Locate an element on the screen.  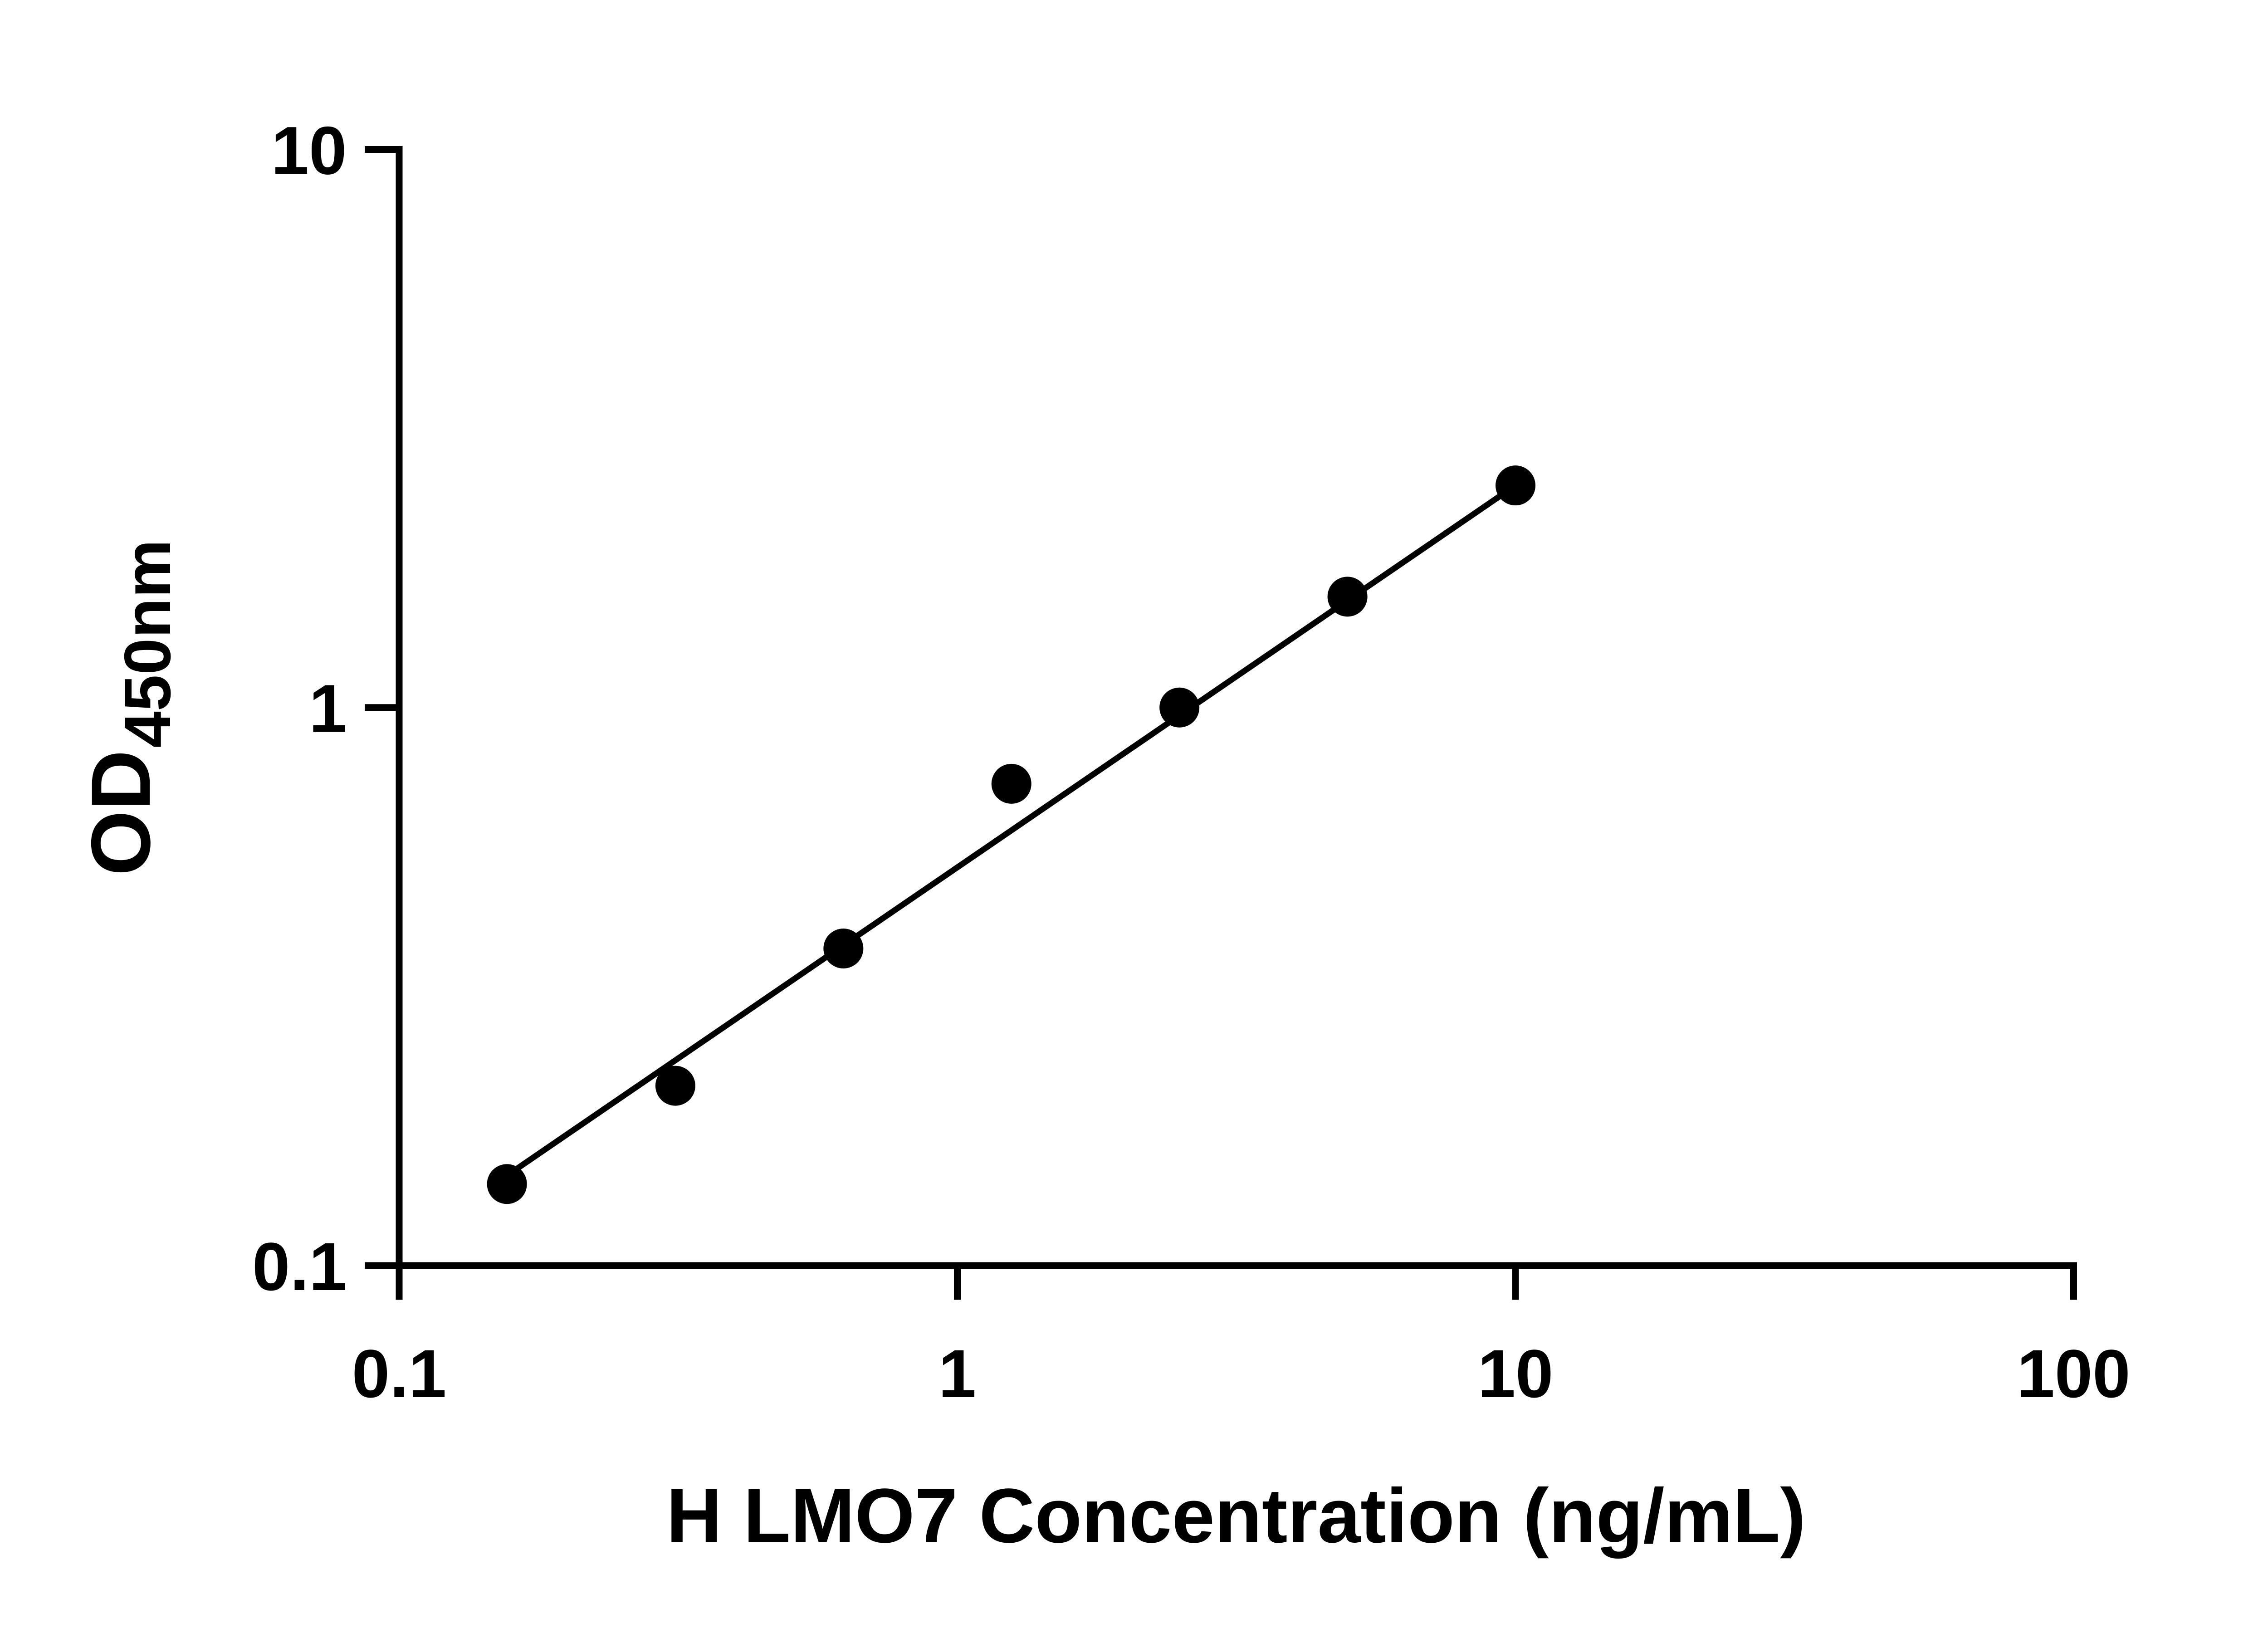
y-axis-title-subscript: 450nm is located at coordinates (147, 643).